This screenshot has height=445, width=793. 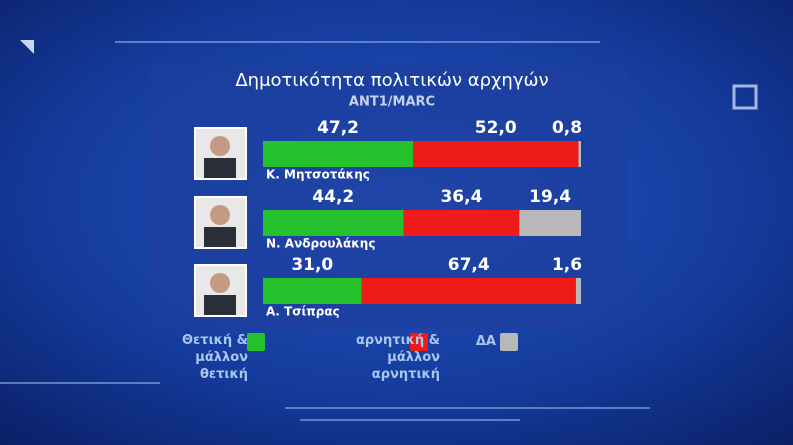 What do you see at coordinates (550, 197) in the screenshot?
I see `value-label: 19,4` at bounding box center [550, 197].